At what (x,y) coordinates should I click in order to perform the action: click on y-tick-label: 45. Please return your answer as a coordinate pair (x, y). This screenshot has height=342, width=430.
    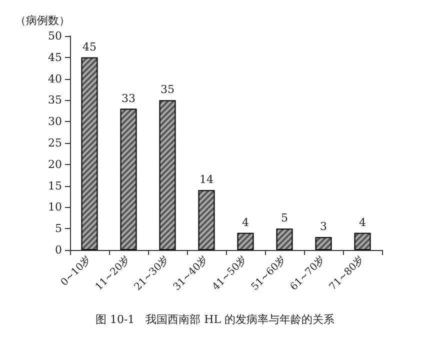
    Looking at the image, I should click on (55, 57).